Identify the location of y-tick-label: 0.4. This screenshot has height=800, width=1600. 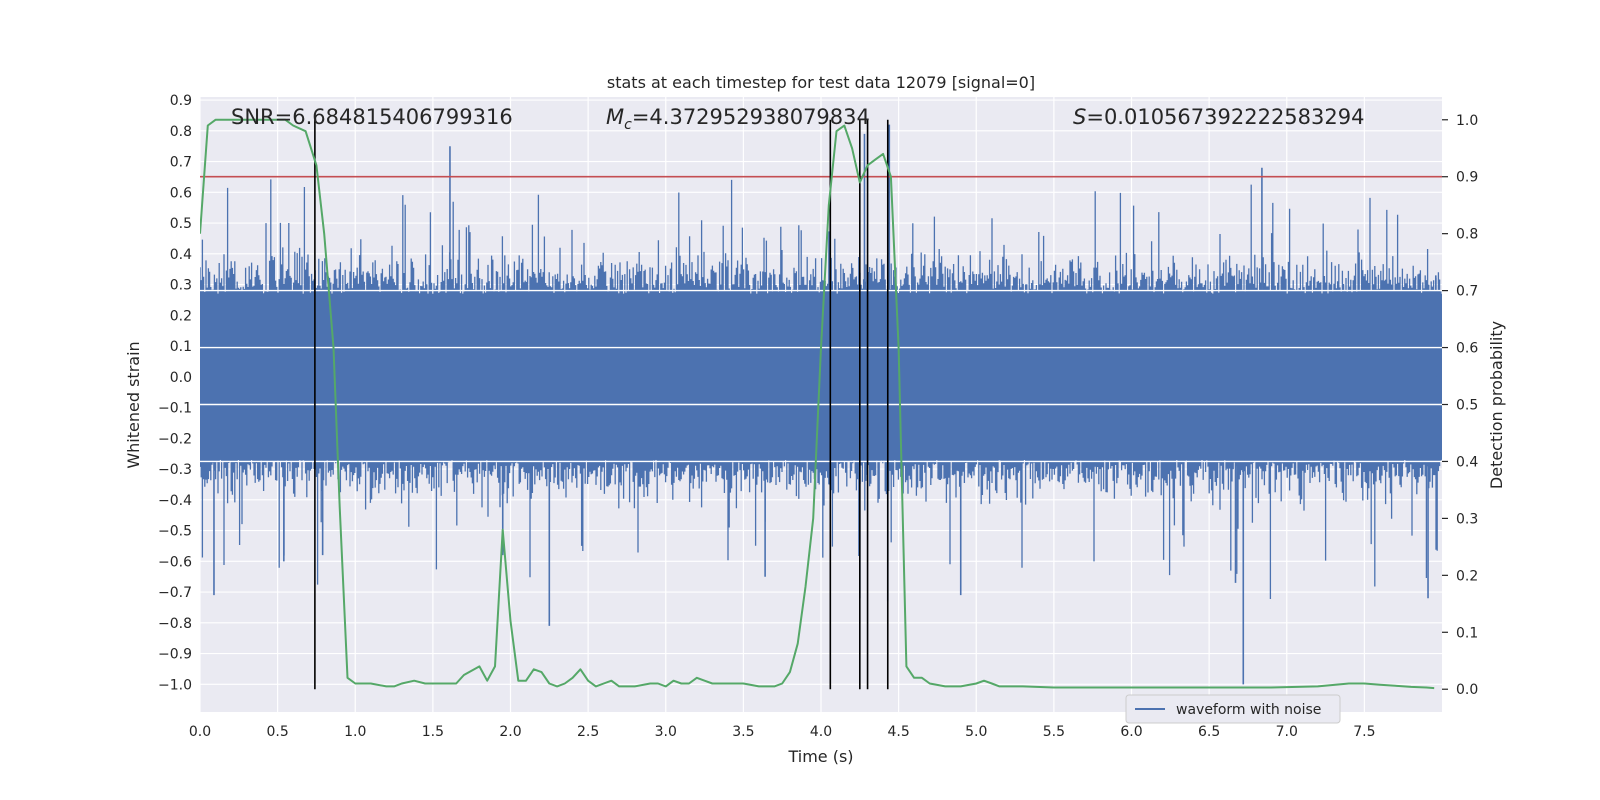
(181, 255).